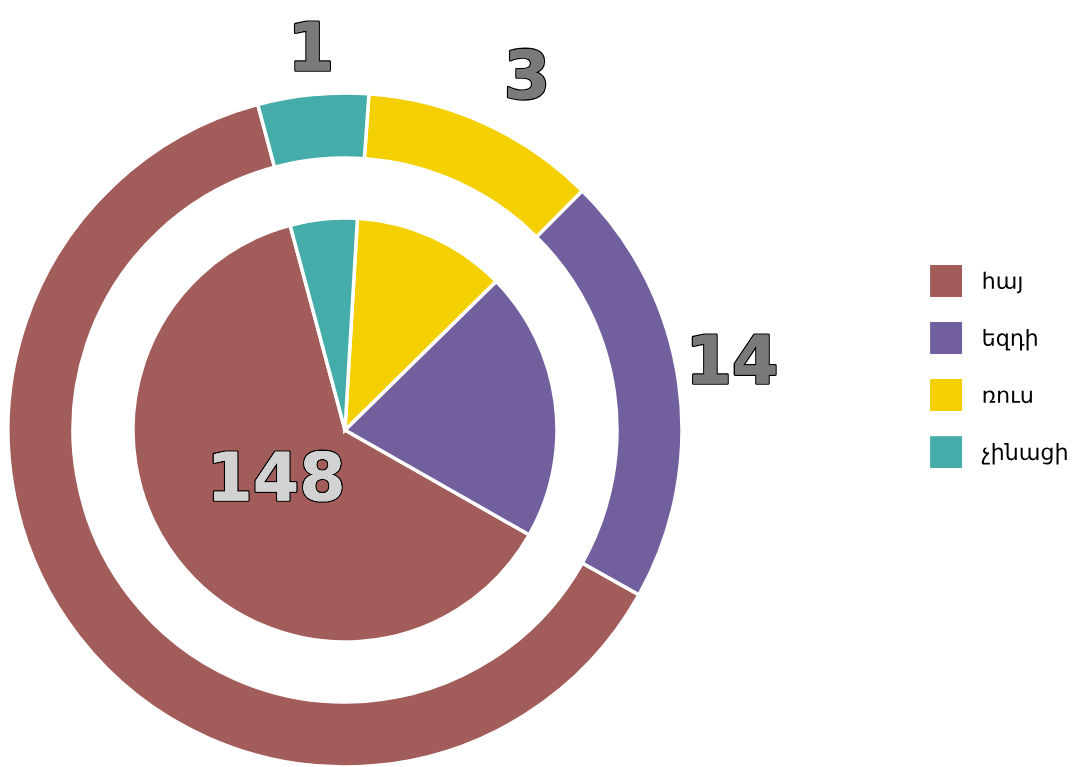 The height and width of the screenshot is (767, 1089). Describe the element at coordinates (277, 476) in the screenshot. I see `text: 148` at that location.